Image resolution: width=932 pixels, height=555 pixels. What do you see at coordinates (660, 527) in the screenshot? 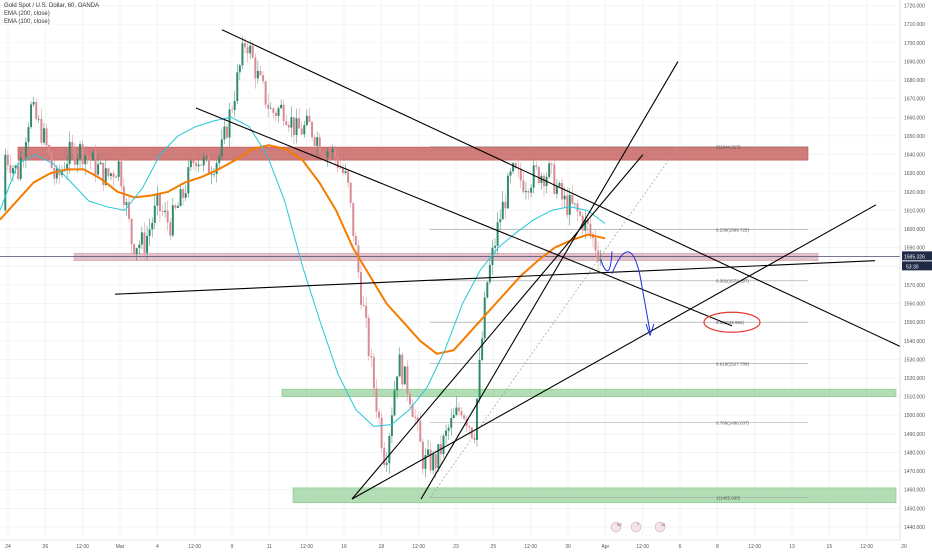
I see `event-flag-icon` at bounding box center [660, 527].